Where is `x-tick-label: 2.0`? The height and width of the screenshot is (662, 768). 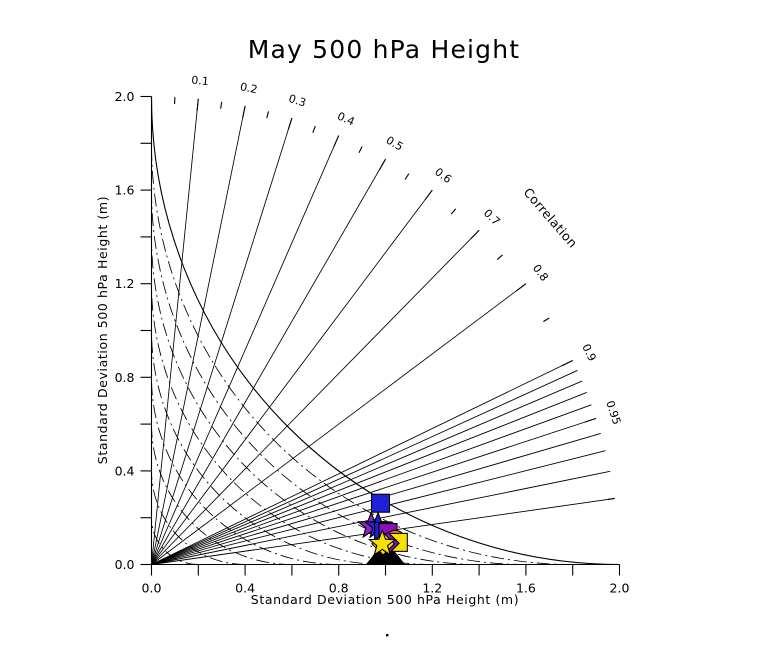 x-tick-label: 2.0 is located at coordinates (620, 588).